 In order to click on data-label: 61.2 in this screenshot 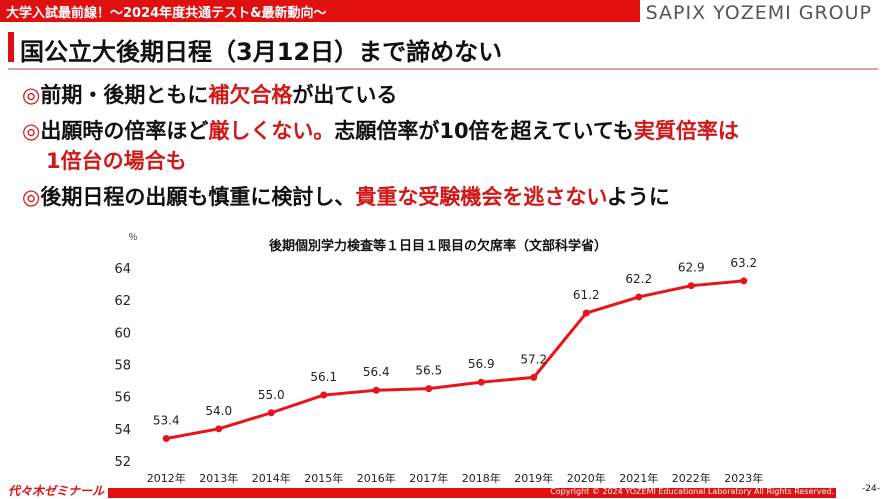, I will do `click(586, 295)`.